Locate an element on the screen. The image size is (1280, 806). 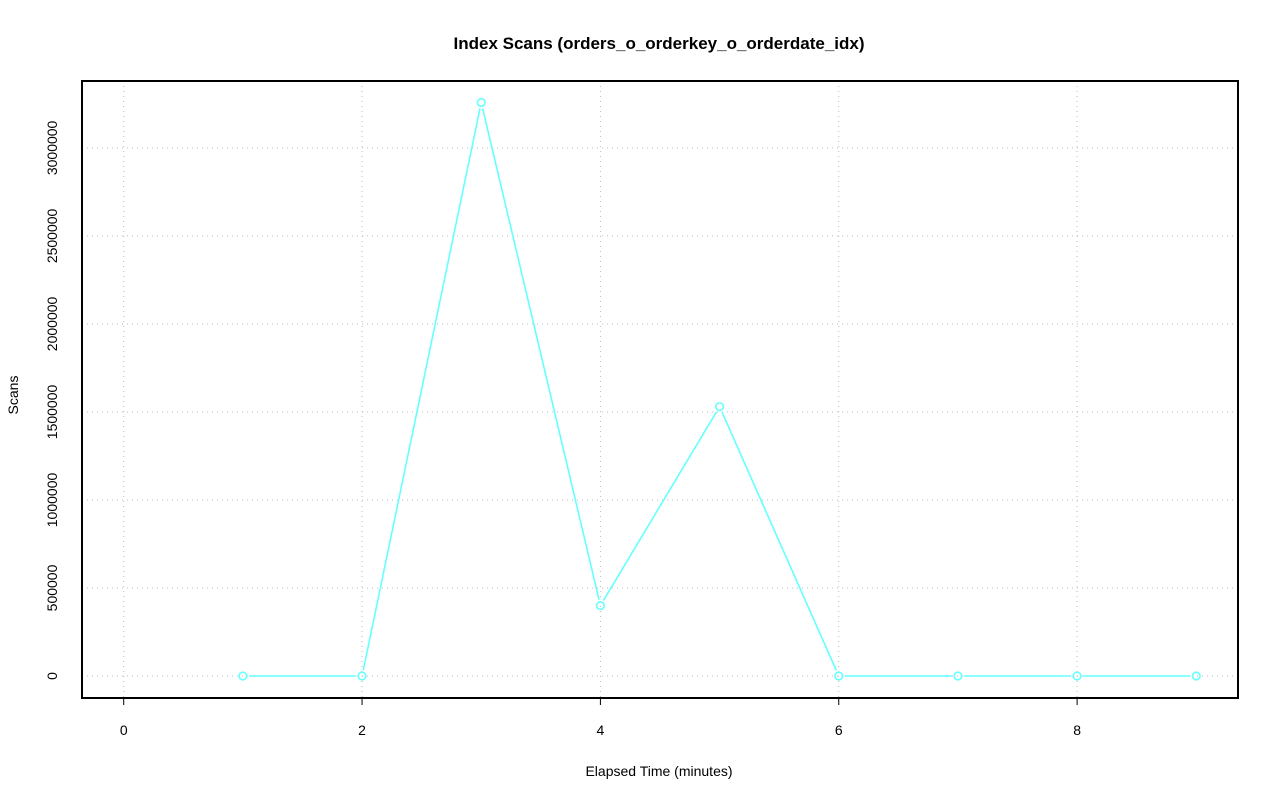
x-tick-label: 4 is located at coordinates (601, 730).